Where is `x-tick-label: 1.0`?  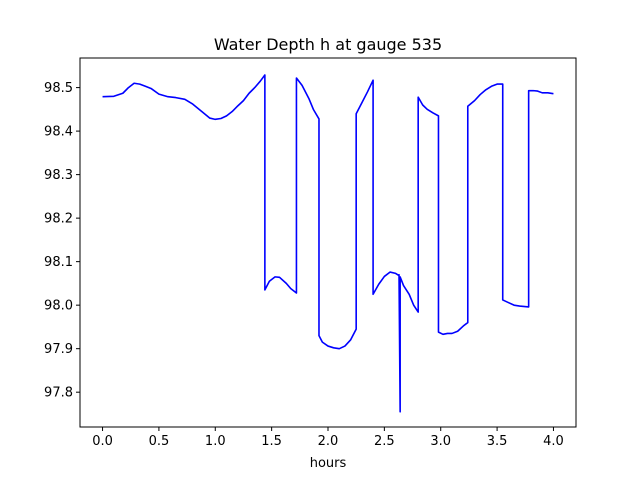 x-tick-label: 1.0 is located at coordinates (215, 441).